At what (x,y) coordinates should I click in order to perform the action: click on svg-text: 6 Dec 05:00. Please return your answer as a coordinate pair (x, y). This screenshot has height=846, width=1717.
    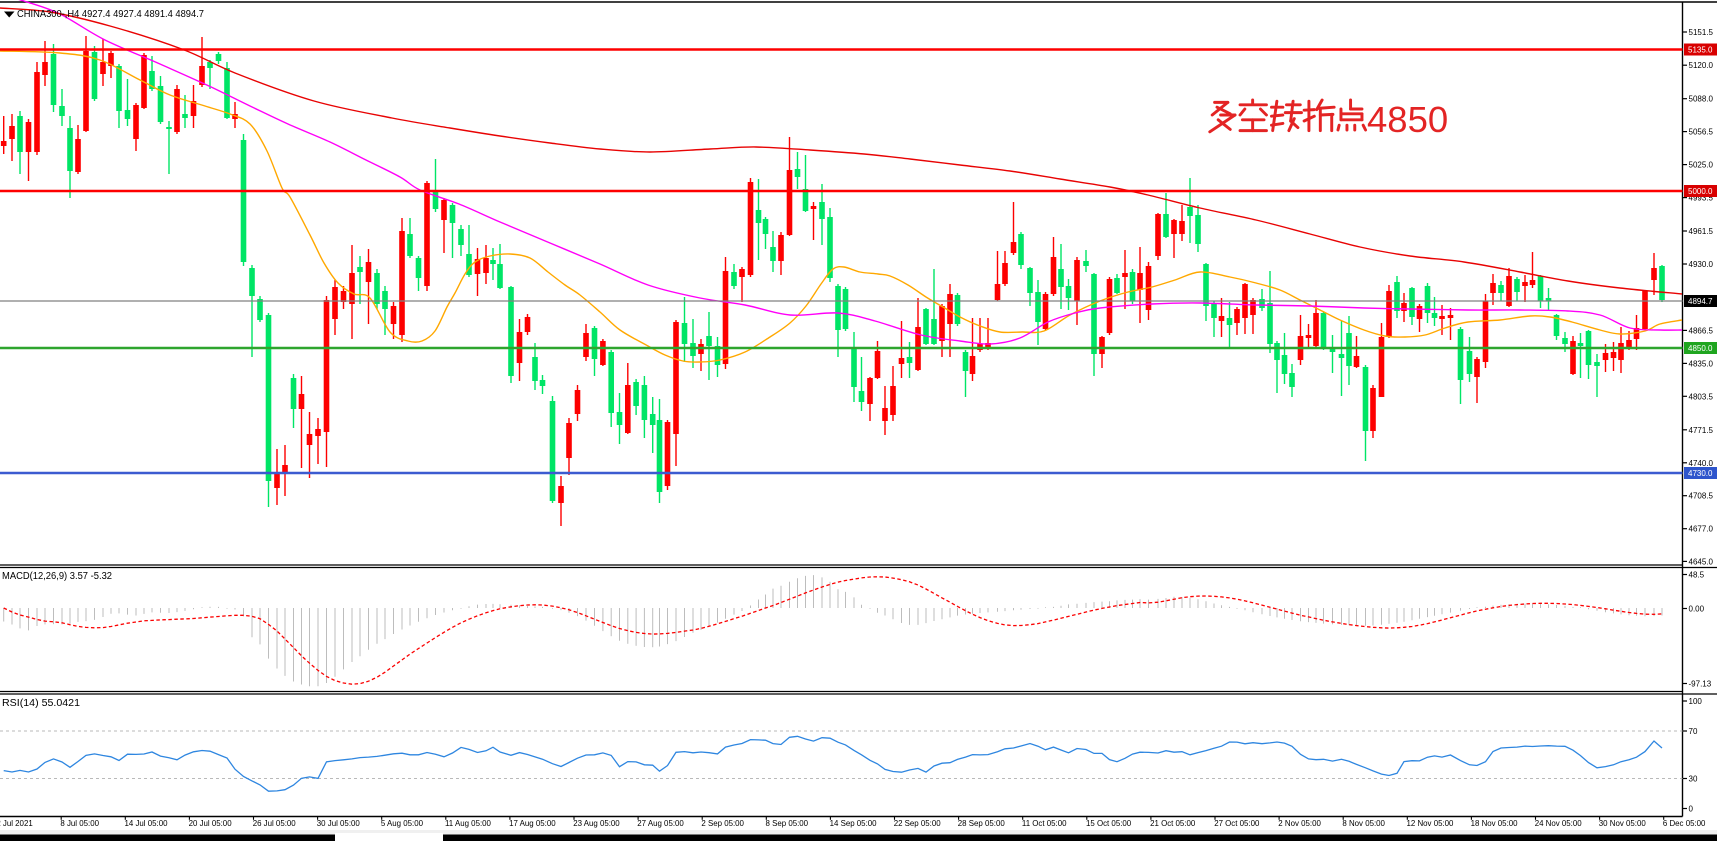
    Looking at the image, I should click on (1684, 823).